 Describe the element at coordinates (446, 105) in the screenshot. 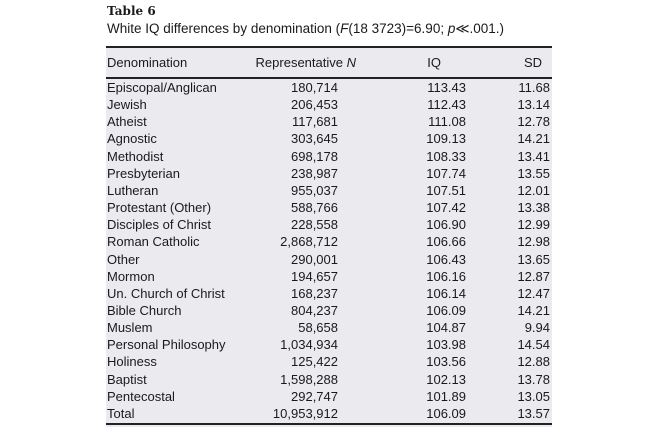

I see `iq-cell: 112.43` at that location.